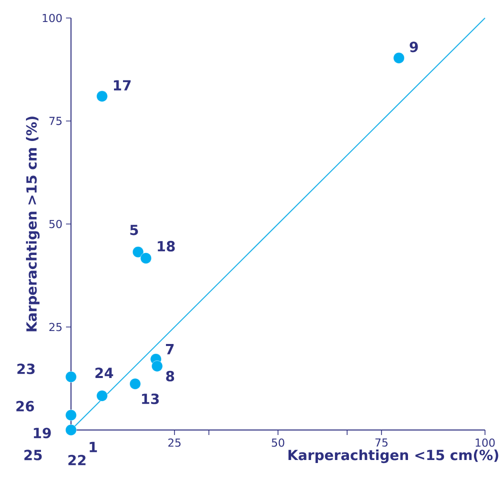 This screenshot has height=485, width=500. What do you see at coordinates (174, 442) in the screenshot?
I see `x-tick-label: 25` at bounding box center [174, 442].